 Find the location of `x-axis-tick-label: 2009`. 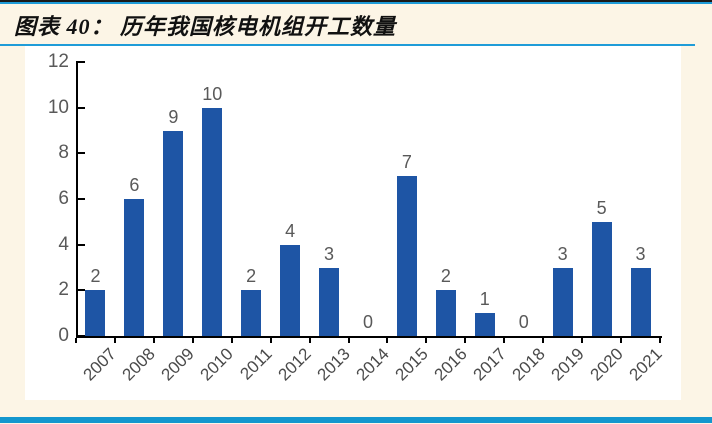

x-axis-tick-label: 2009 is located at coordinates (178, 364).